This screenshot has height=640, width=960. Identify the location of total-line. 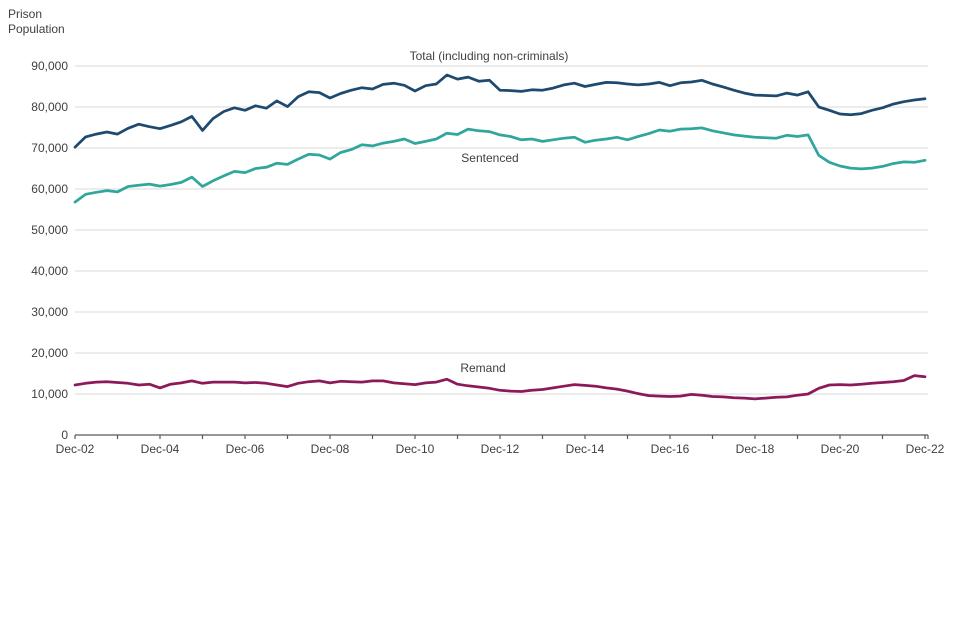
(500, 111).